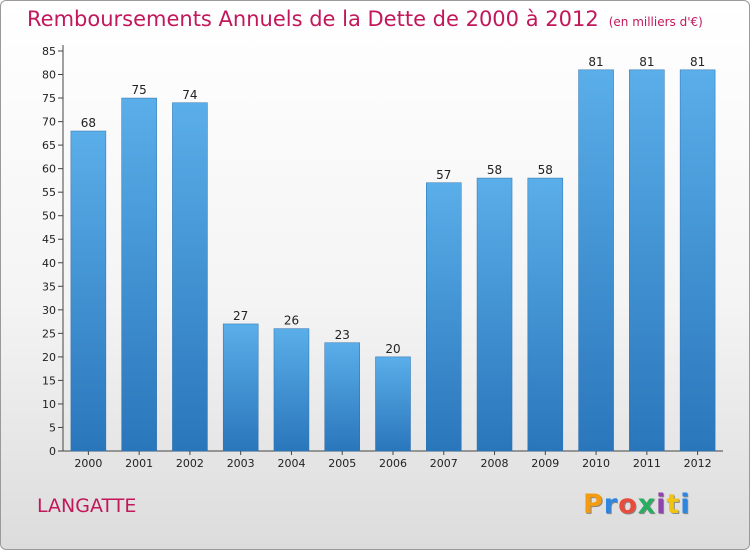 This screenshot has height=550, width=750. What do you see at coordinates (190, 463) in the screenshot?
I see `x-tick-label-2002: 2002` at bounding box center [190, 463].